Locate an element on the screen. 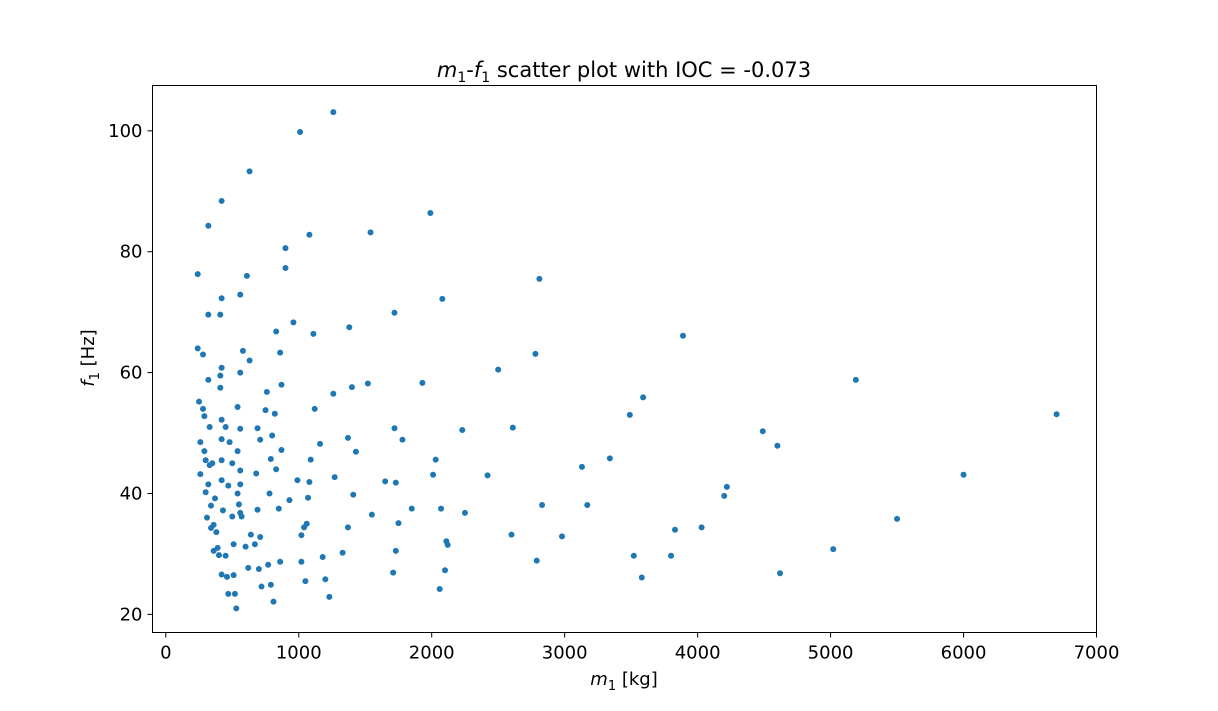  y-tick-label: 100 is located at coordinates (125, 131).